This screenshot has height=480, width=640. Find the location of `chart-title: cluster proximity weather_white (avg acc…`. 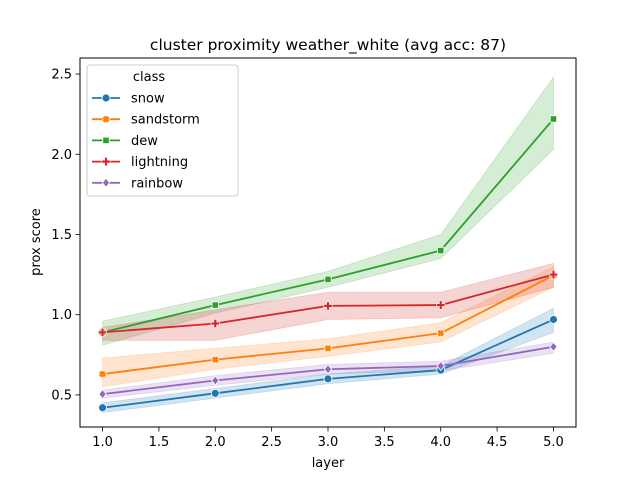

chart-title: cluster proximity weather_white (avg acc… is located at coordinates (328, 45).